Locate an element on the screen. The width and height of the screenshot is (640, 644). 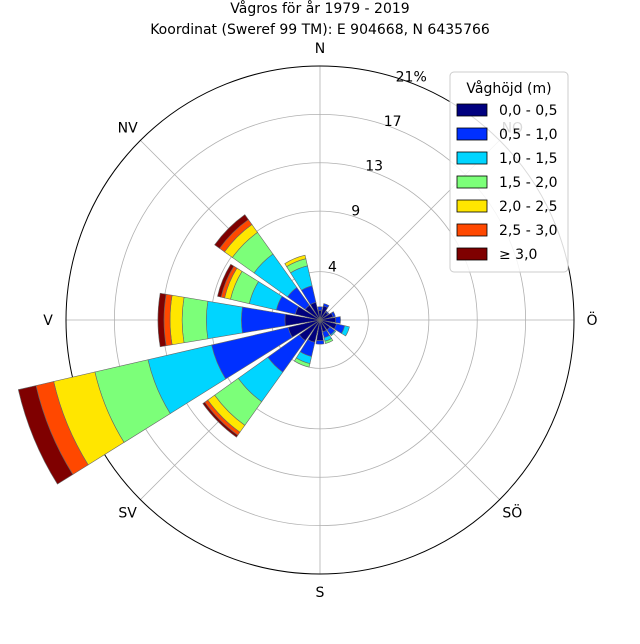
direction-label-ö: Ö is located at coordinates (591, 320).